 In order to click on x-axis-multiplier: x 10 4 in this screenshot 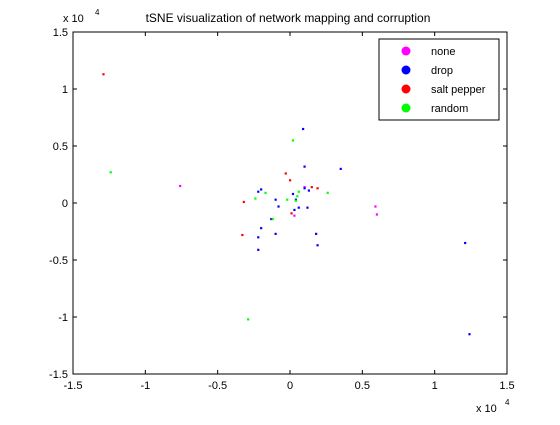, I will do `click(493, 406)`.